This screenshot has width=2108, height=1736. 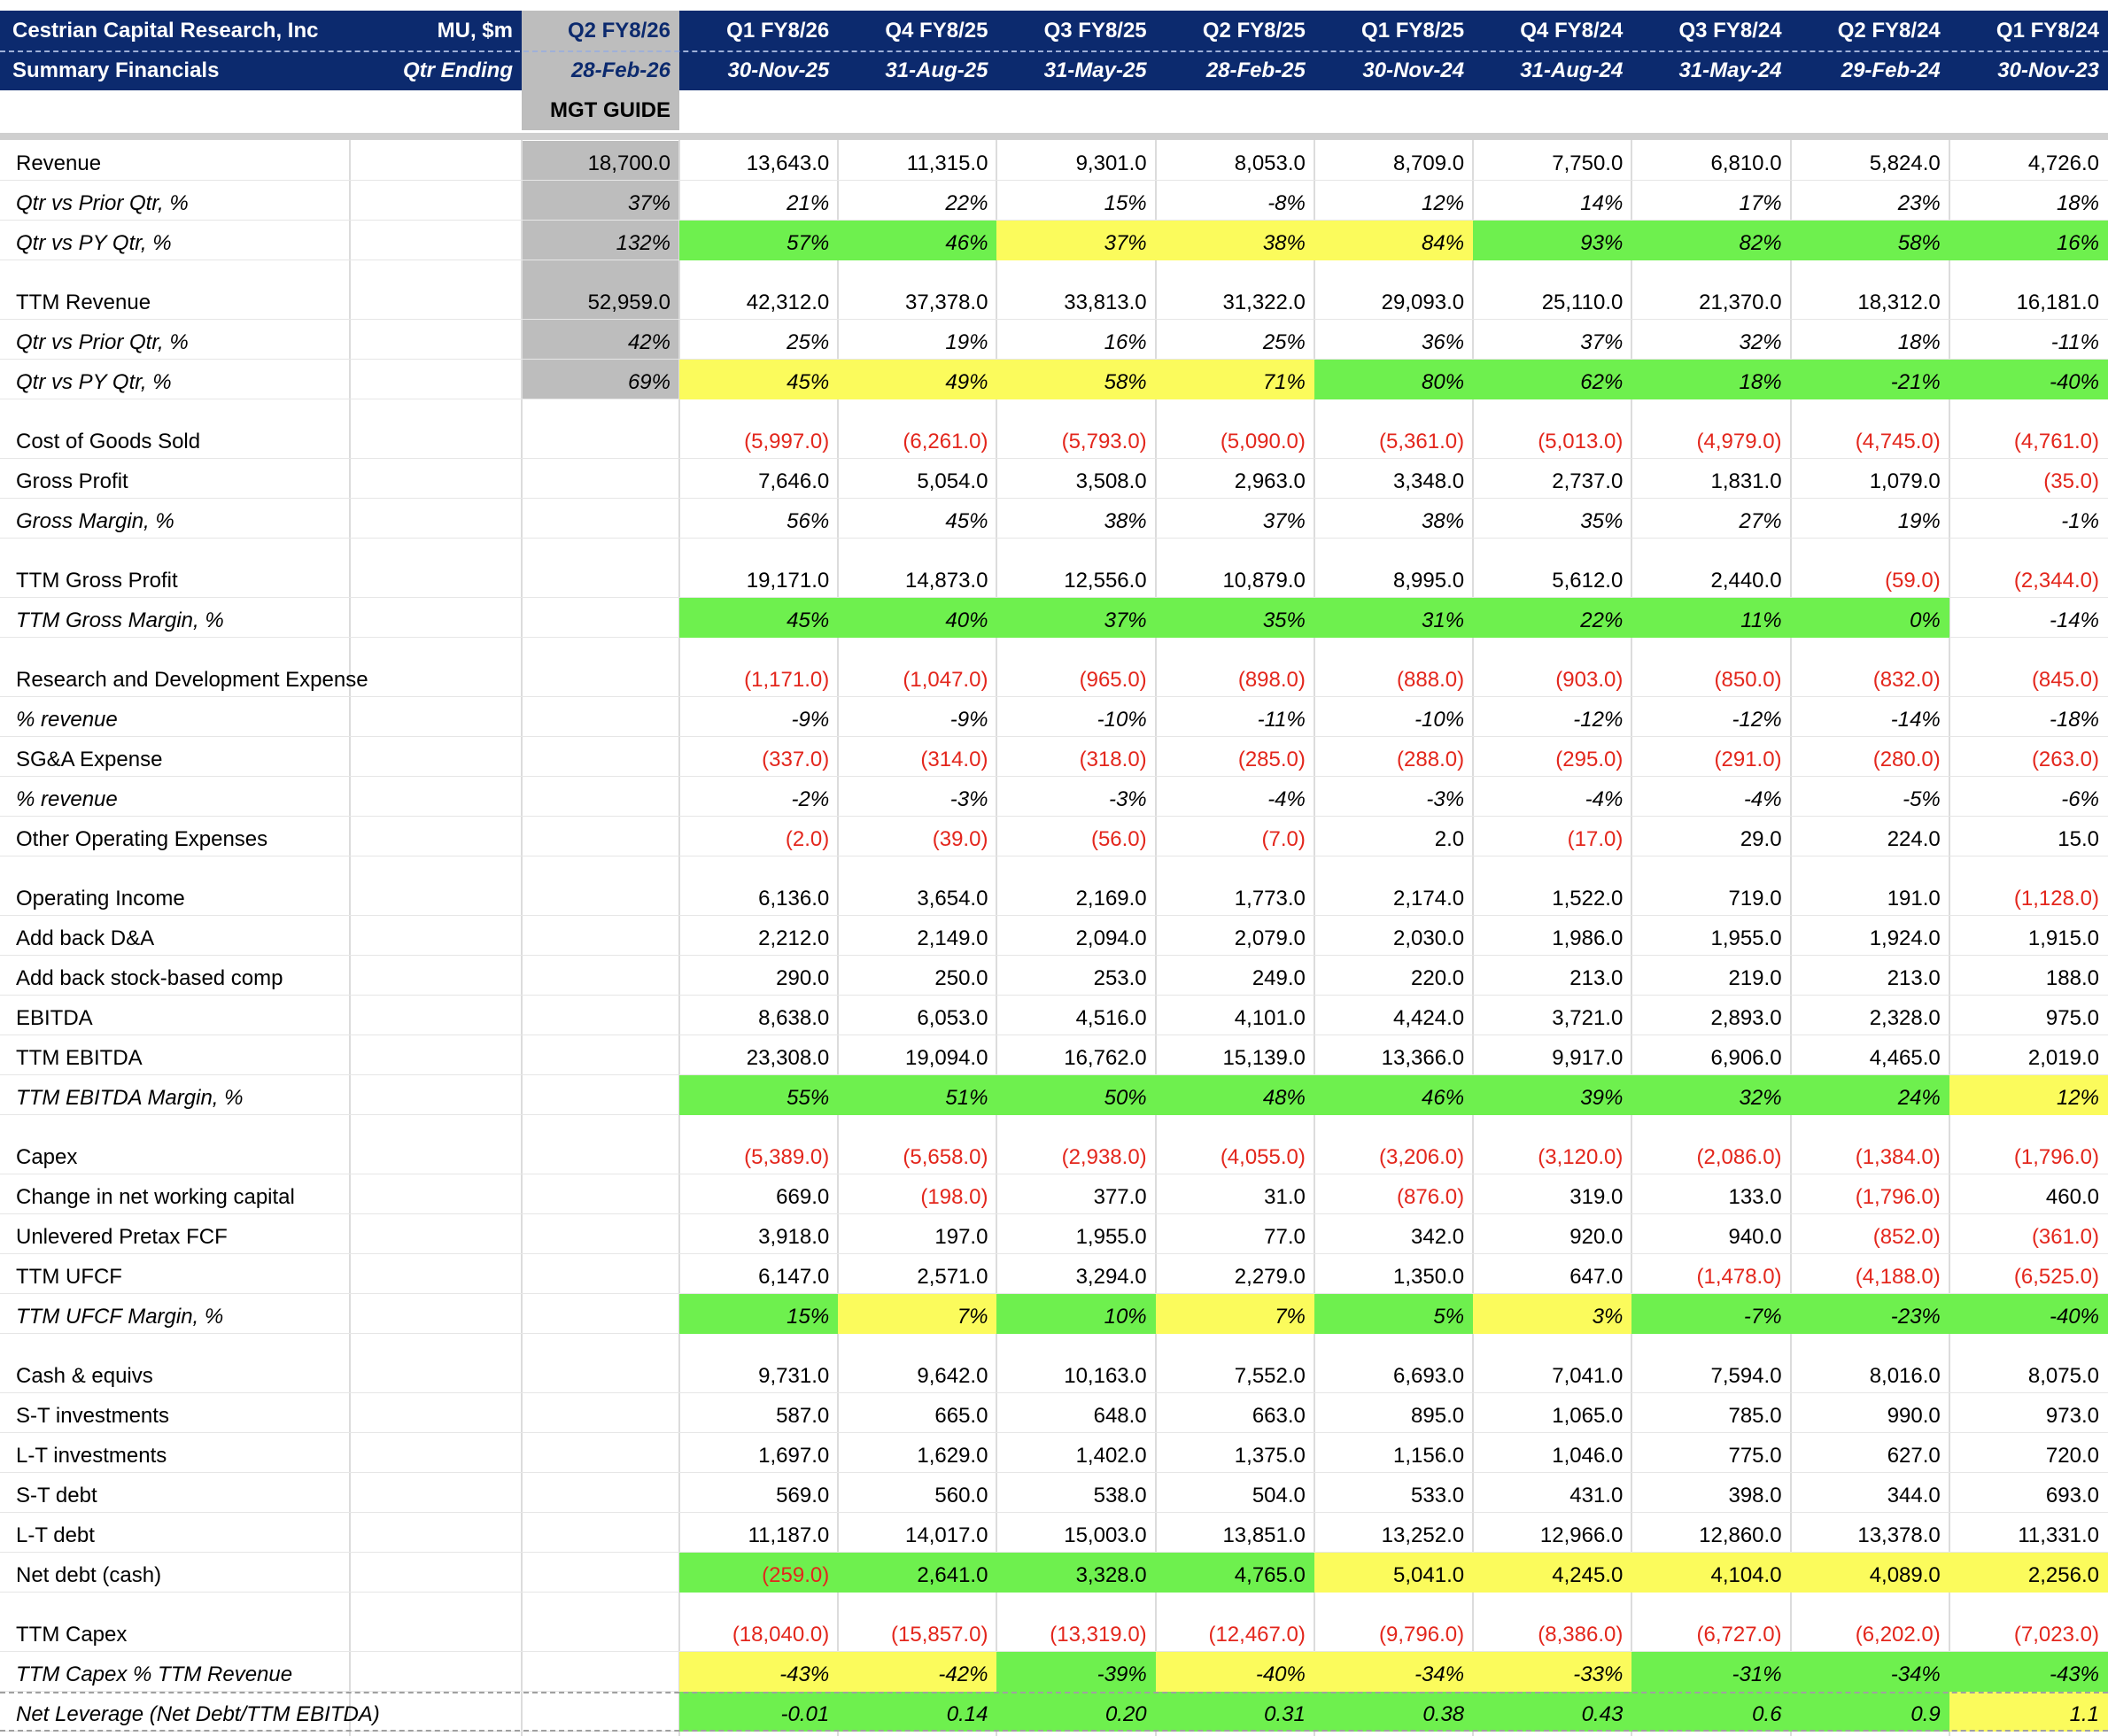 What do you see at coordinates (2072, 1416) in the screenshot?
I see `cell-value: 973.0` at bounding box center [2072, 1416].